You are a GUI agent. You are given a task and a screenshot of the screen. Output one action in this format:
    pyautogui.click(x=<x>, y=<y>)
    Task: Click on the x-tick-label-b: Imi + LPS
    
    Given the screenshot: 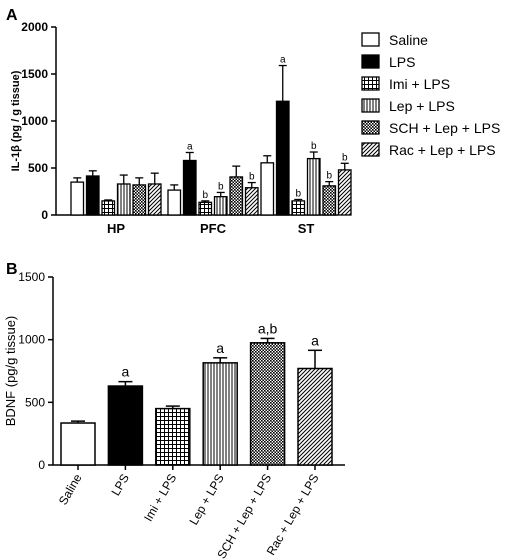 What is the action you would take?
    pyautogui.click(x=160, y=498)
    